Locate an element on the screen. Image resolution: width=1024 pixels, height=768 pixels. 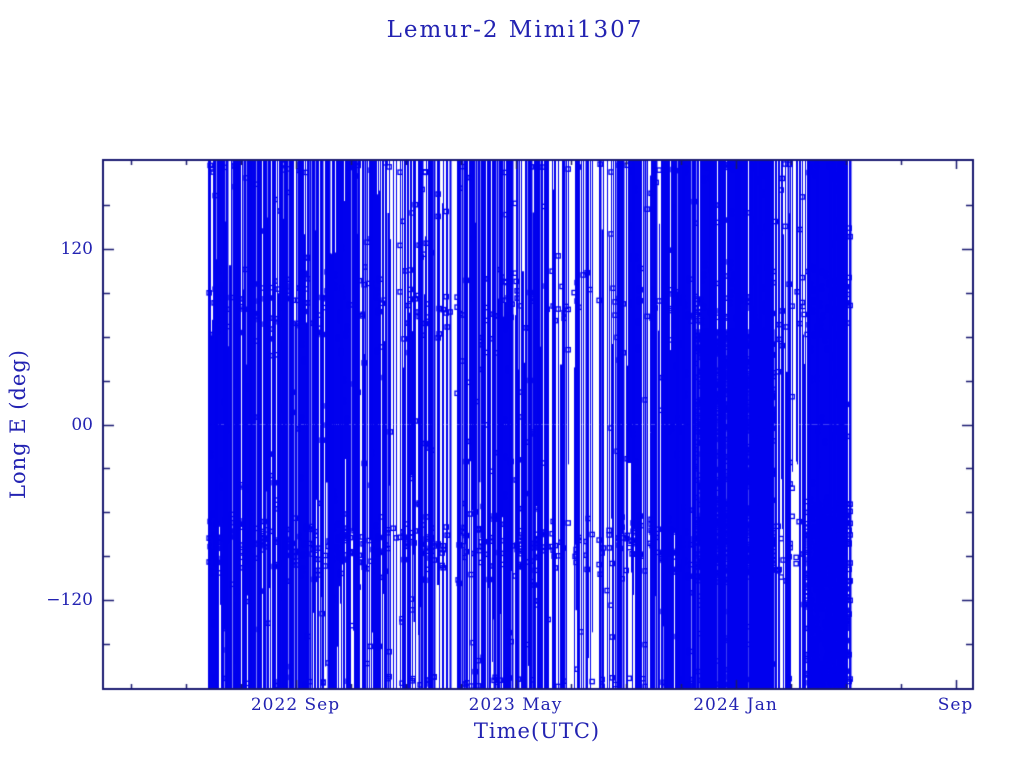
x-tick-label: 2023 May is located at coordinates (515, 705).